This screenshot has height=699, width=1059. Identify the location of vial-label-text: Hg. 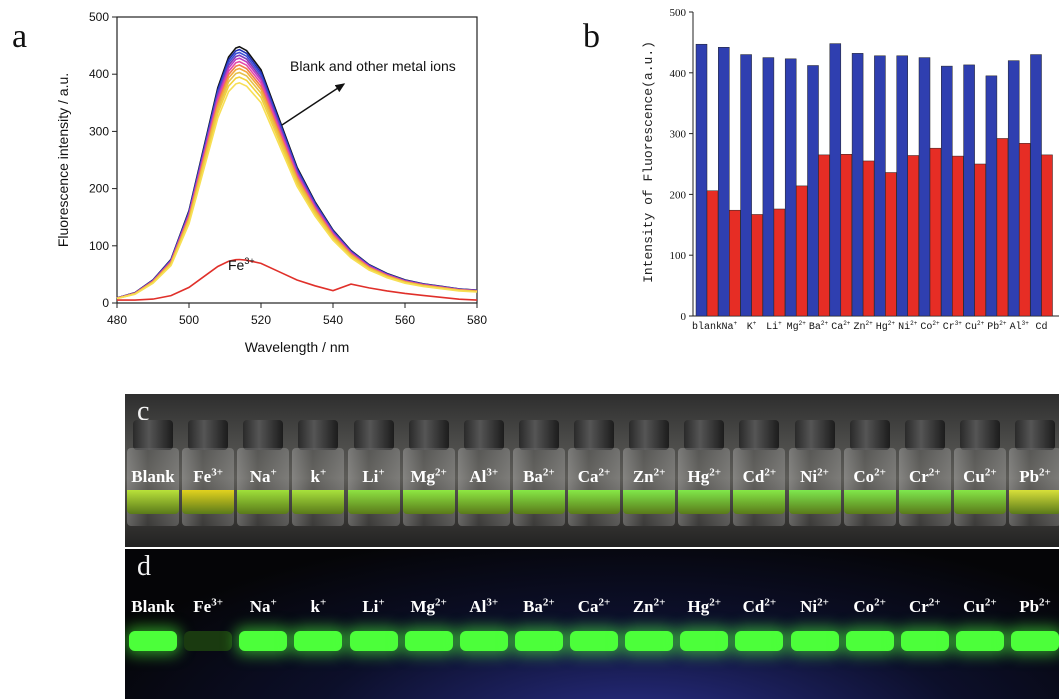
(698, 606).